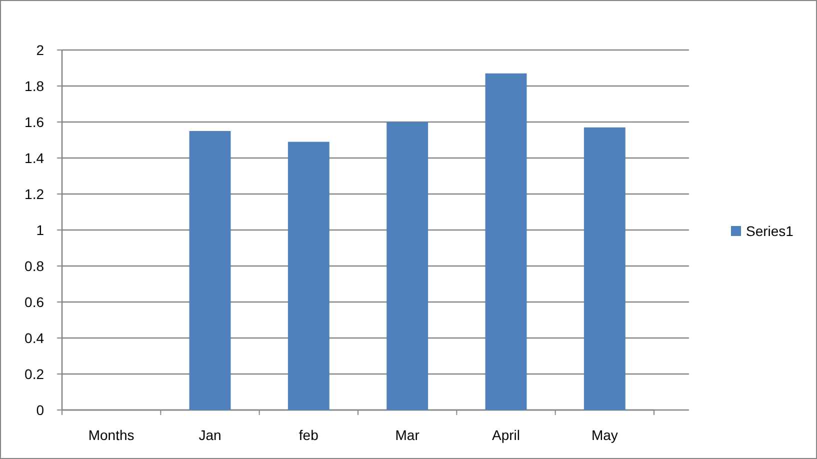 The width and height of the screenshot is (817, 459). I want to click on y-tick-label: 1.8, so click(34, 86).